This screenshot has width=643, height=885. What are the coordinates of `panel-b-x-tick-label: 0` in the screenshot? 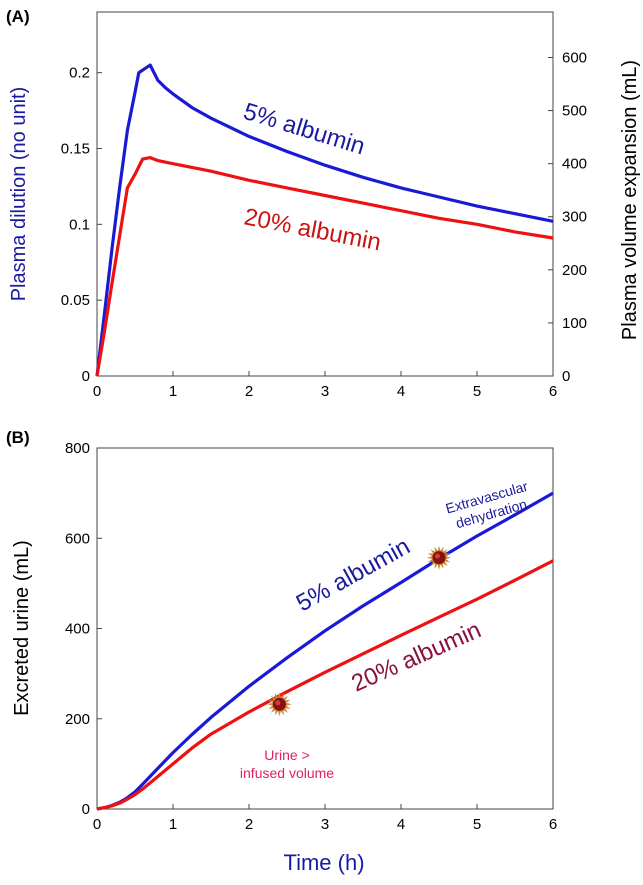 It's located at (97, 824).